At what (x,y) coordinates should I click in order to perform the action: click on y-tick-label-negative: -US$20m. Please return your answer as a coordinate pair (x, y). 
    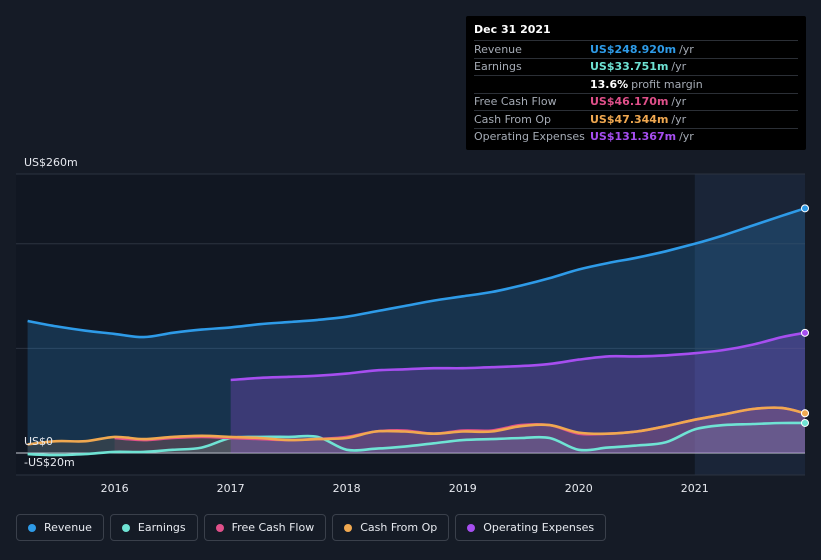
    Looking at the image, I should click on (49, 462).